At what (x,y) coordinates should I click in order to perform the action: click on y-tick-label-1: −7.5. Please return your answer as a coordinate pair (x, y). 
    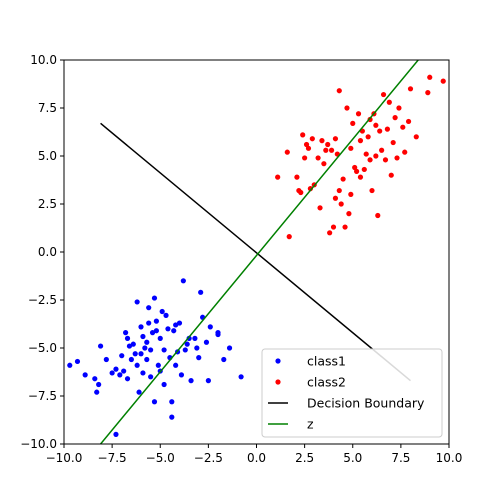
    Looking at the image, I should click on (42, 396).